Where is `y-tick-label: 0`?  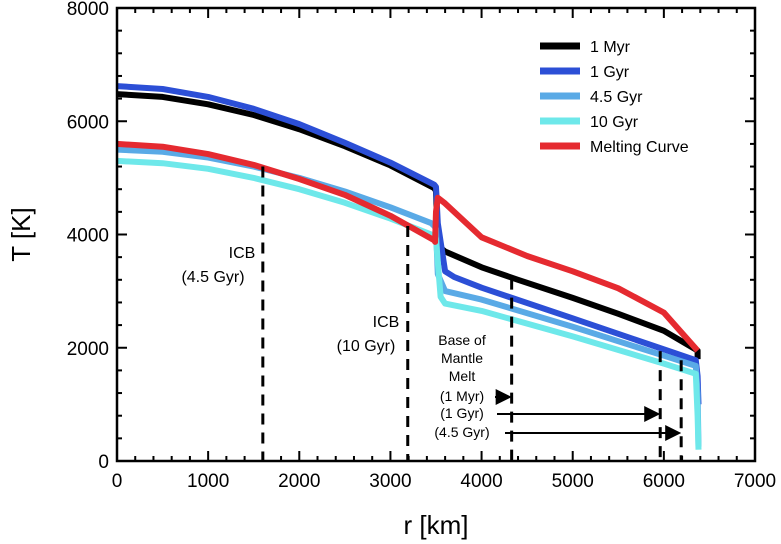 y-tick-label: 0 is located at coordinates (103, 462).